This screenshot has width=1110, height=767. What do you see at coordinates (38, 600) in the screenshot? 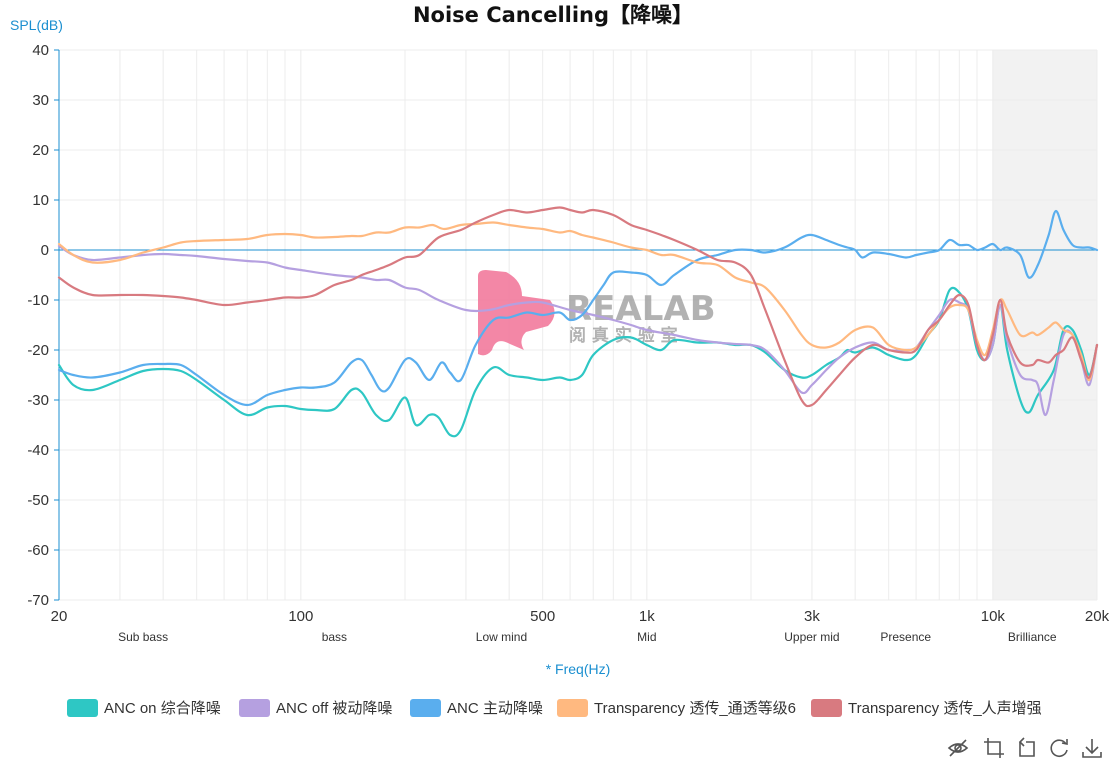
I see `y-tick-label: -70` at bounding box center [38, 600].